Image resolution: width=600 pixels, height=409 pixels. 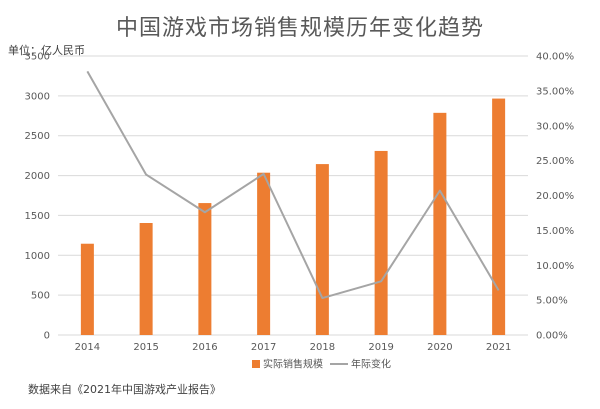 What do you see at coordinates (552, 336) in the screenshot?
I see `right-tick-label: 0.00%` at bounding box center [552, 336].